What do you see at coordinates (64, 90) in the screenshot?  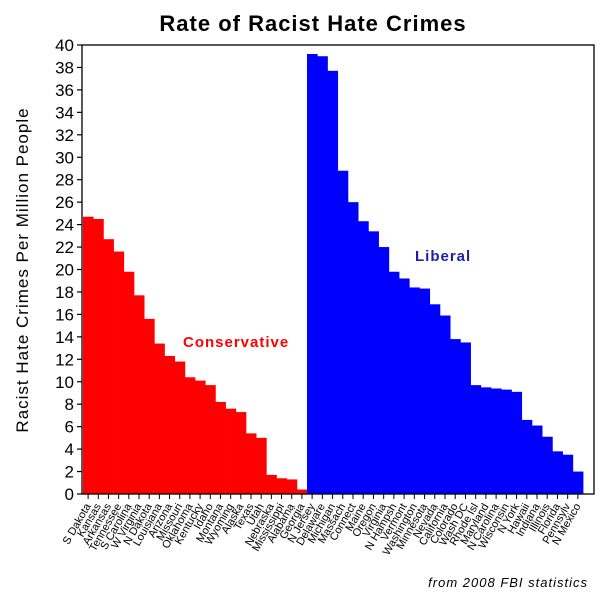 I see `y-tick-label-18: 36` at bounding box center [64, 90].